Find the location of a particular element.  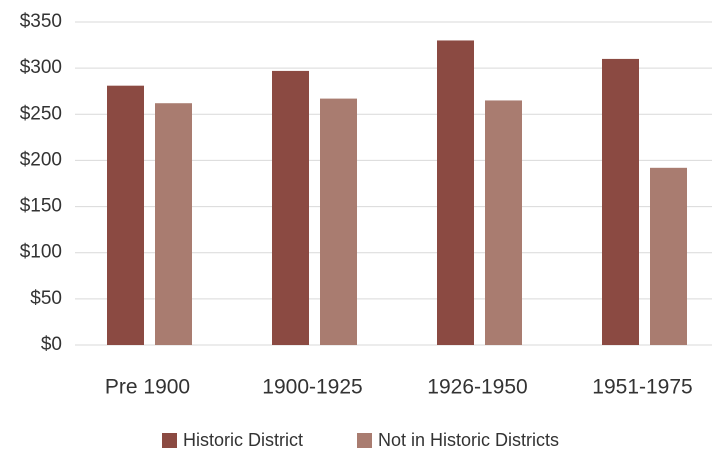

x-tick-label: 1926-1950 is located at coordinates (477, 387).